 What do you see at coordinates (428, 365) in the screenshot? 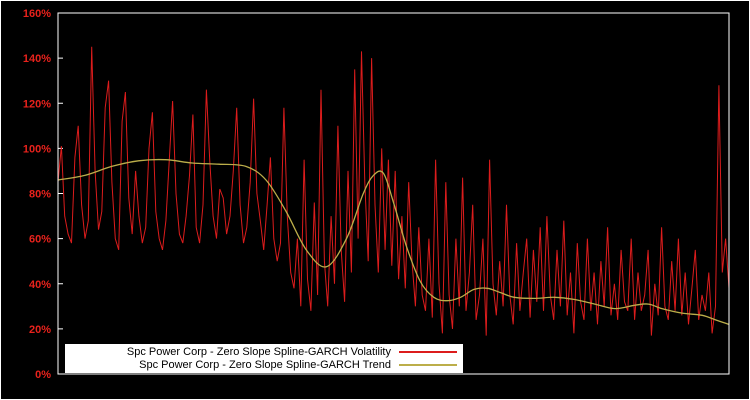
I see `legend-line-trend` at bounding box center [428, 365].